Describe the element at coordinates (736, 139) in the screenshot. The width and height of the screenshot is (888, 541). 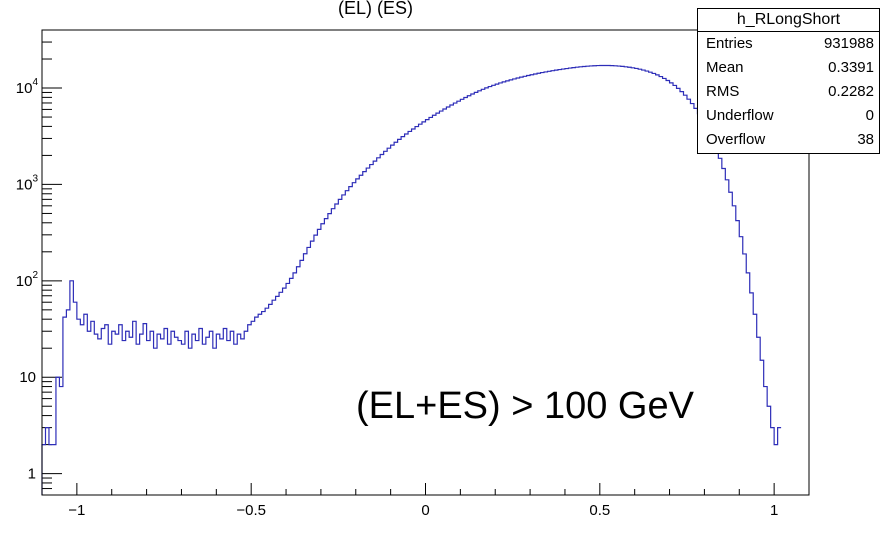
I see `stats-label: Overflow` at that location.